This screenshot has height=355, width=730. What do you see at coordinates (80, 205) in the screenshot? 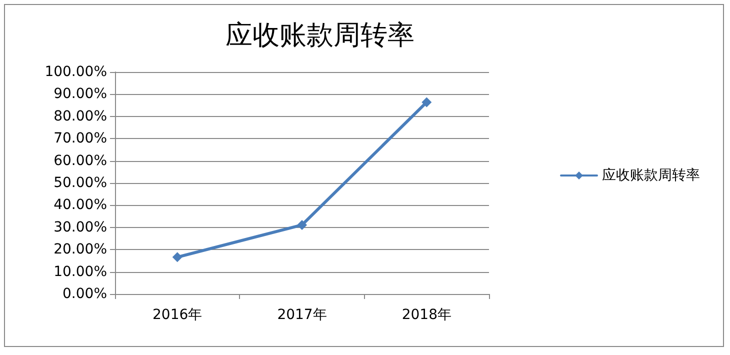
I see `y-tick-label: 40.00%` at bounding box center [80, 205].